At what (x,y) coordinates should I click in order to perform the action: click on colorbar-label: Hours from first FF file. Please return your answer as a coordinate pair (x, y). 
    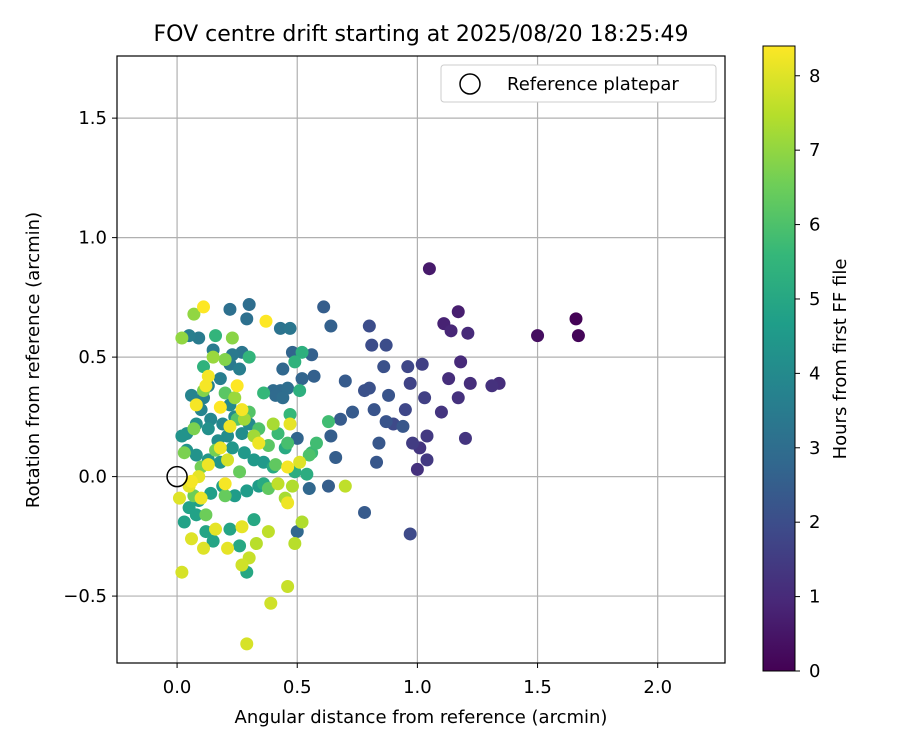
    Looking at the image, I should click on (840, 359).